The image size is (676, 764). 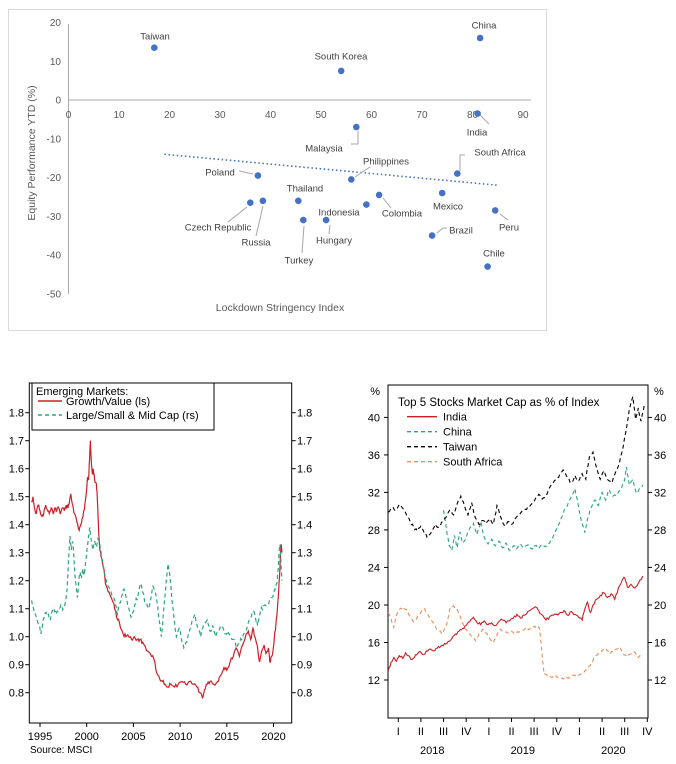 I want to click on leader-hungary, so click(x=329, y=229).